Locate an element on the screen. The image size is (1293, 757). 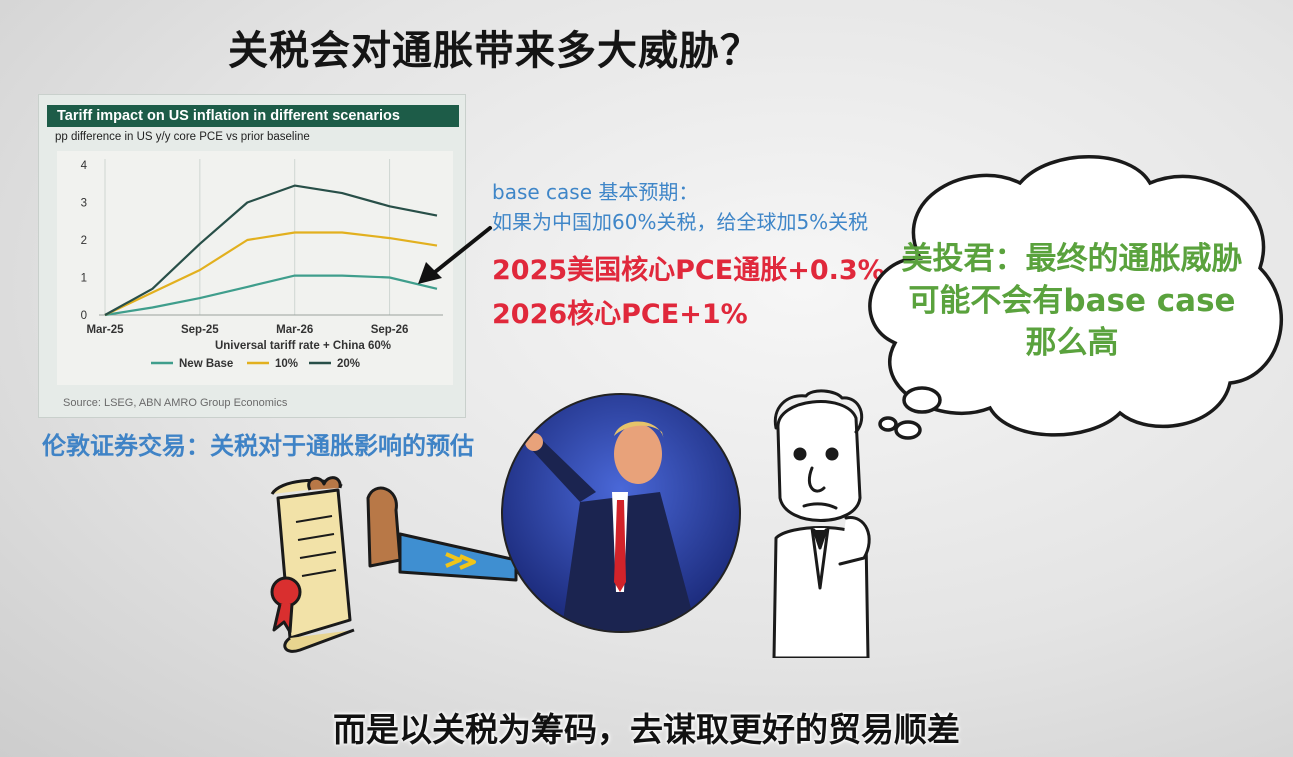
thought-line-2: 可能不会有base case is located at coordinates (1072, 301).